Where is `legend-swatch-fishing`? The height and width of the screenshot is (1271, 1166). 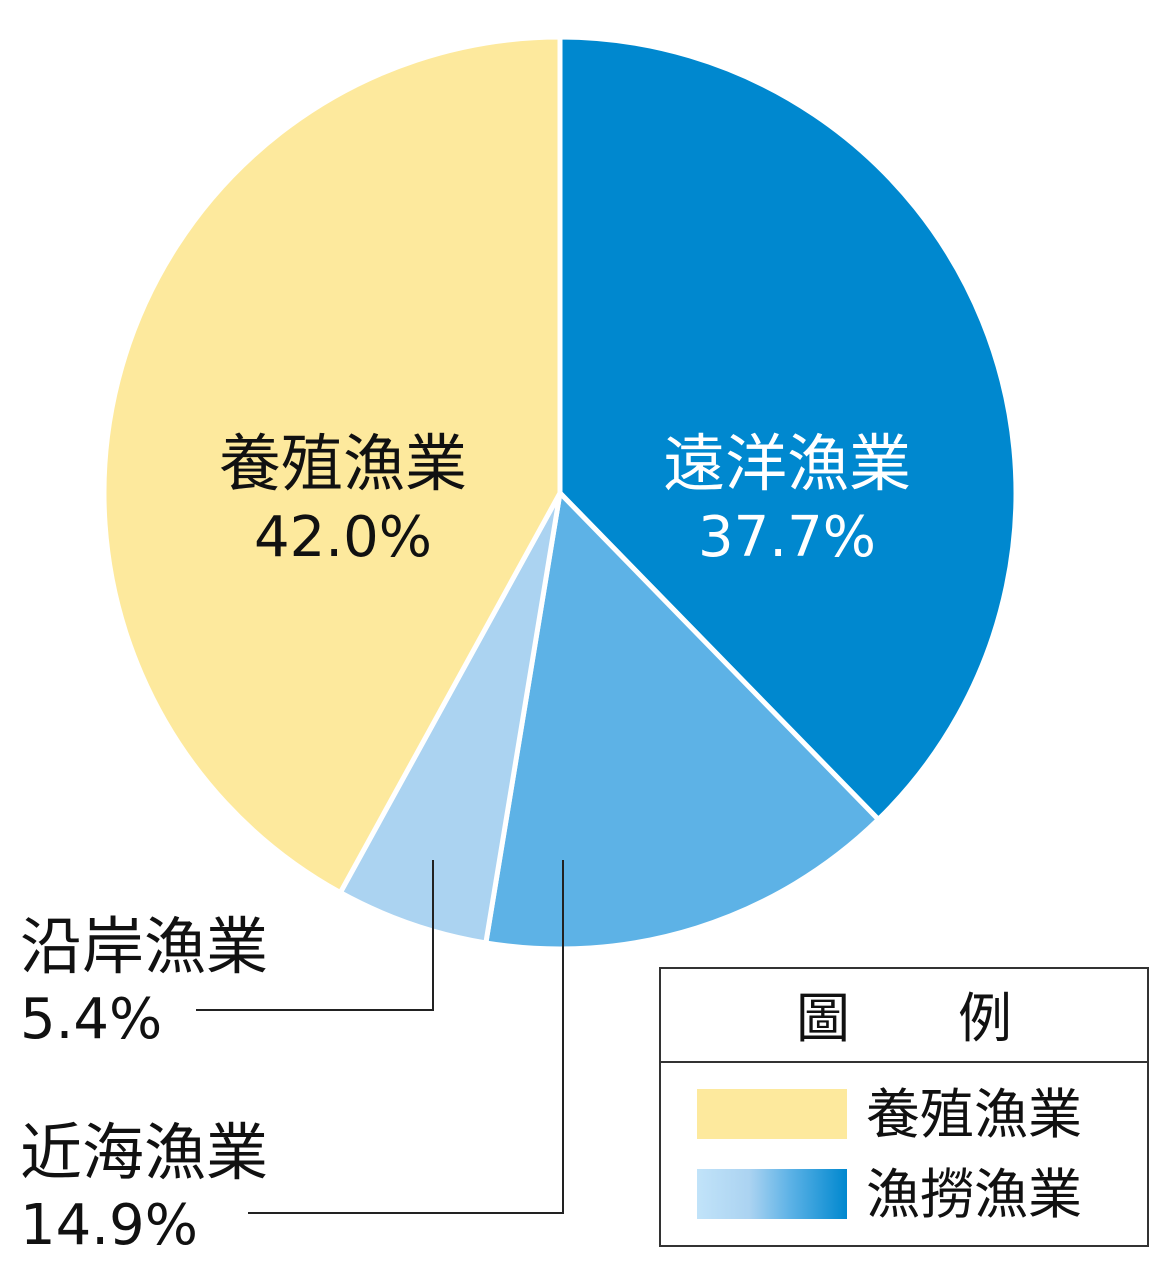 legend-swatch-fishing is located at coordinates (772, 1194).